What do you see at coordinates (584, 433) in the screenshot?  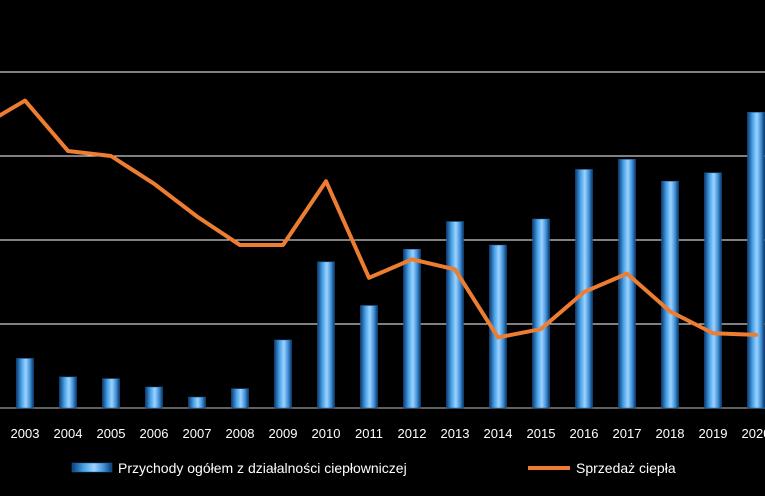 I see `x-tick-label: 2016` at bounding box center [584, 433].